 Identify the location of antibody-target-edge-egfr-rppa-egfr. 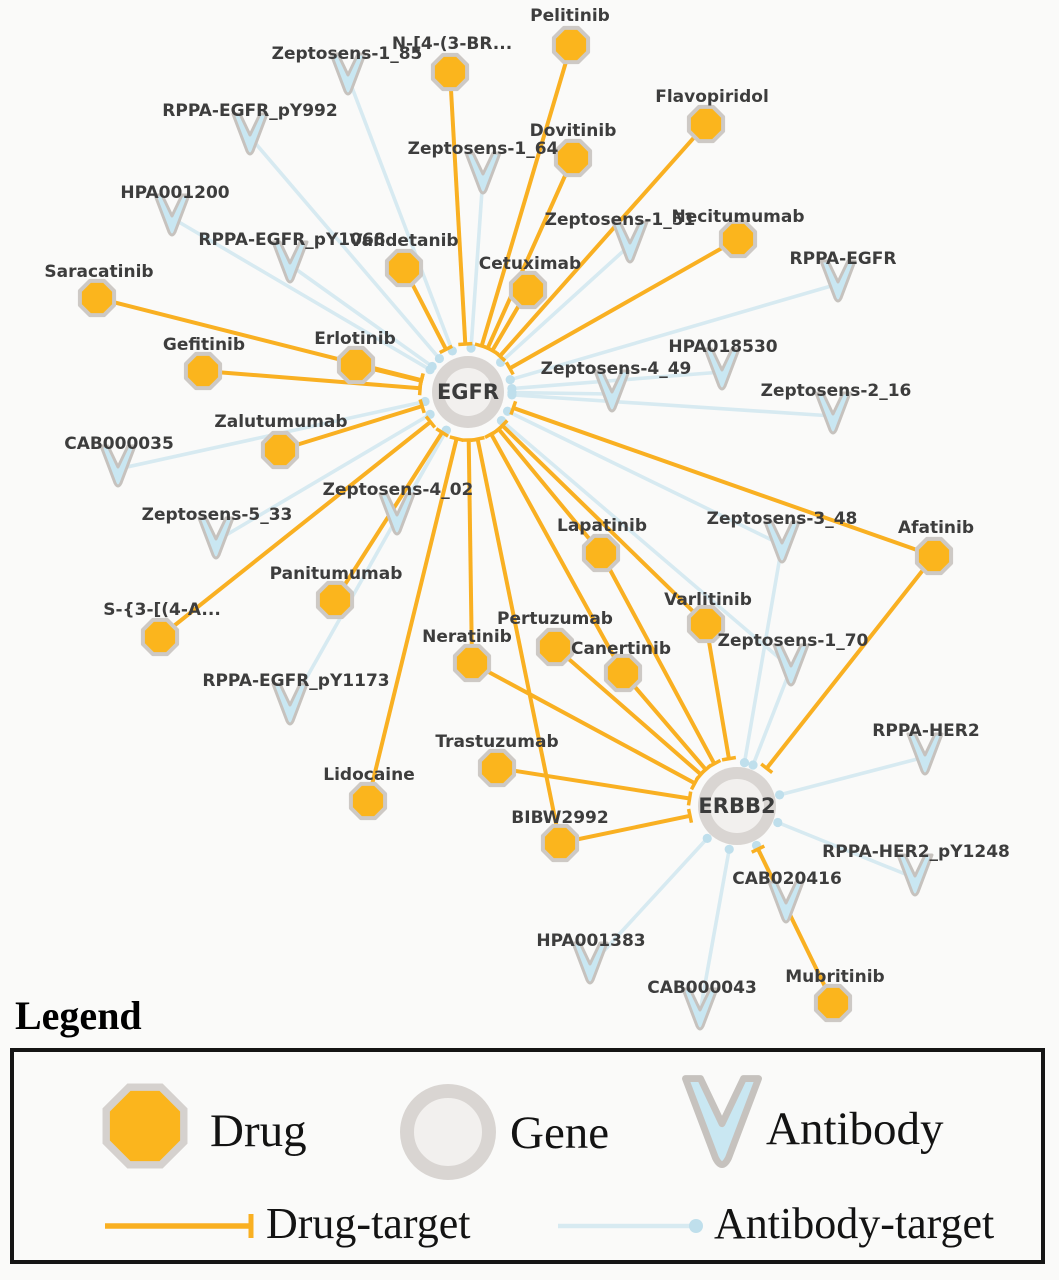
(672, 333).